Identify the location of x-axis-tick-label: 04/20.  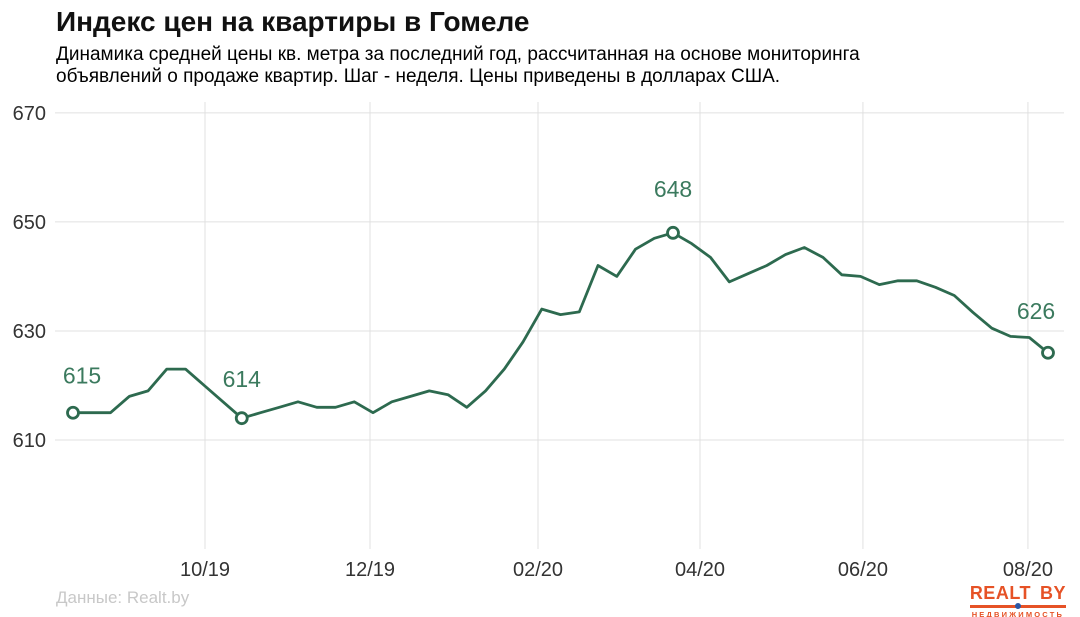
(700, 570).